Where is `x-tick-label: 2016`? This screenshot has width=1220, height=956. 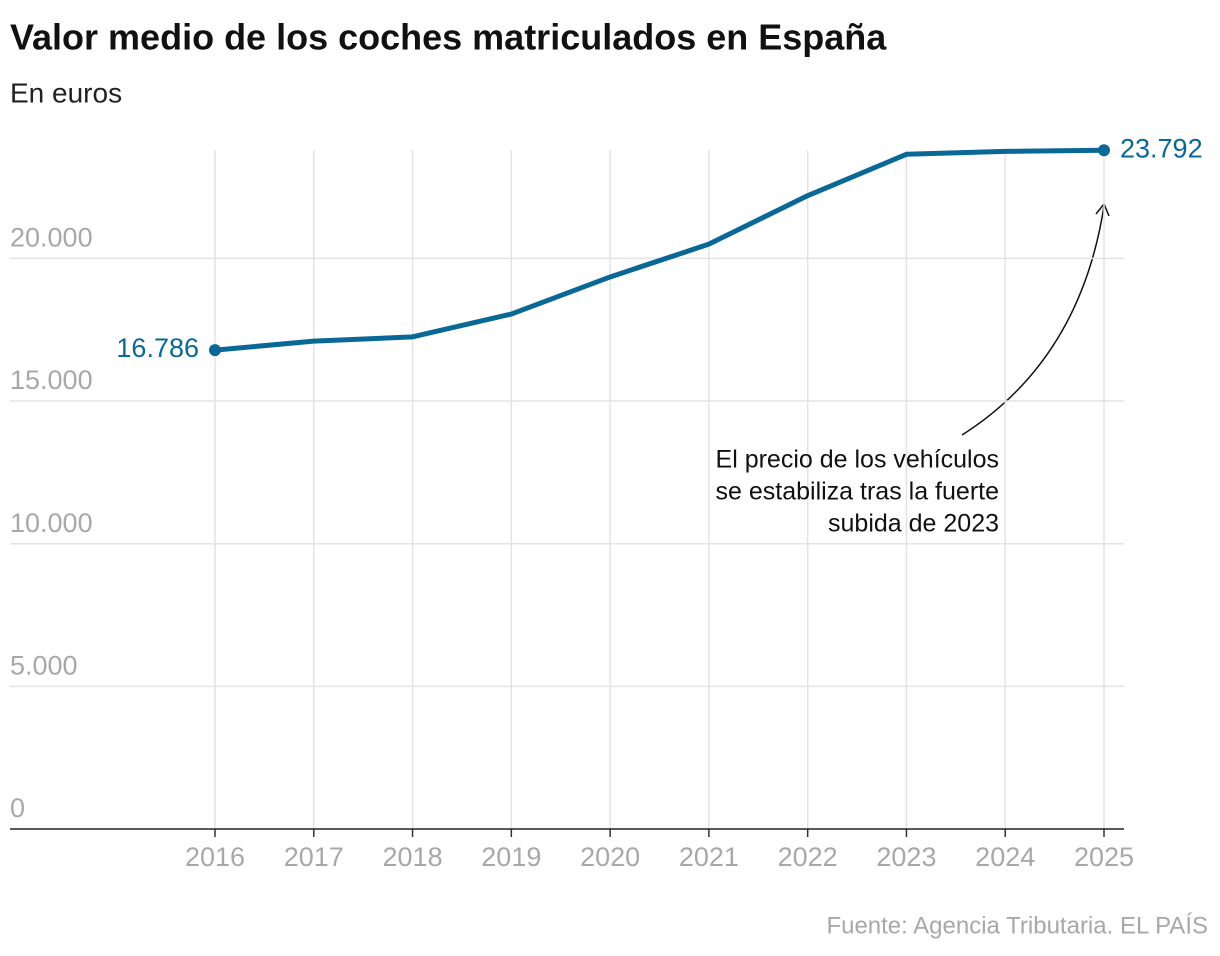 x-tick-label: 2016 is located at coordinates (215, 857).